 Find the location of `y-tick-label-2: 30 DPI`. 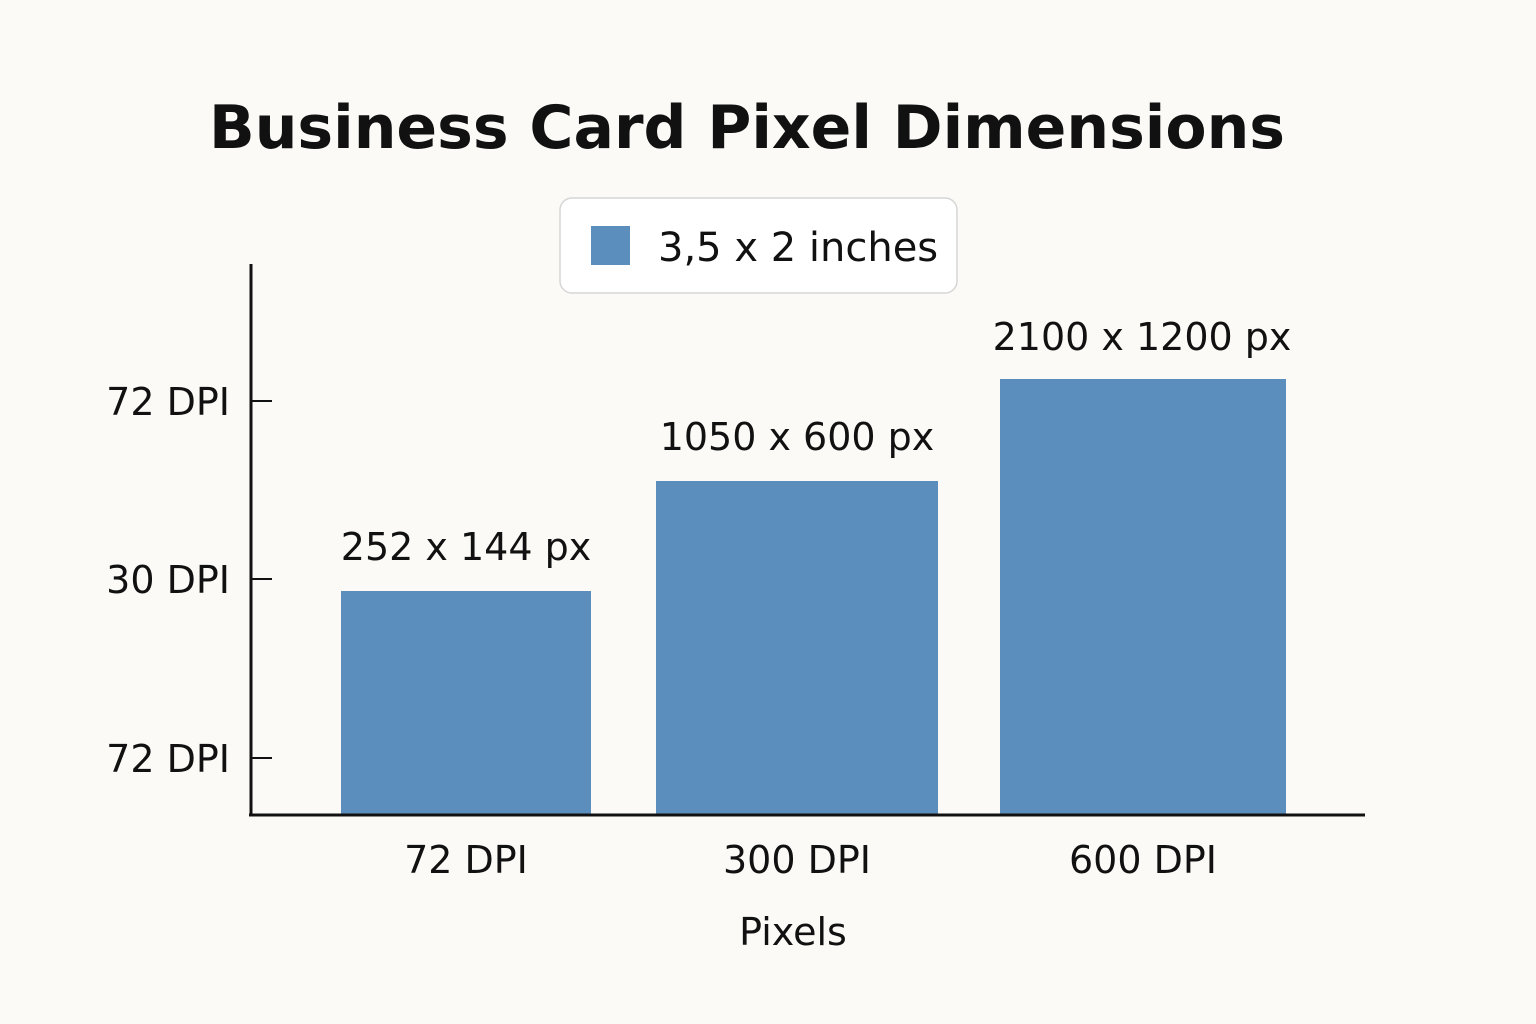

y-tick-label-2: 30 DPI is located at coordinates (168, 580).